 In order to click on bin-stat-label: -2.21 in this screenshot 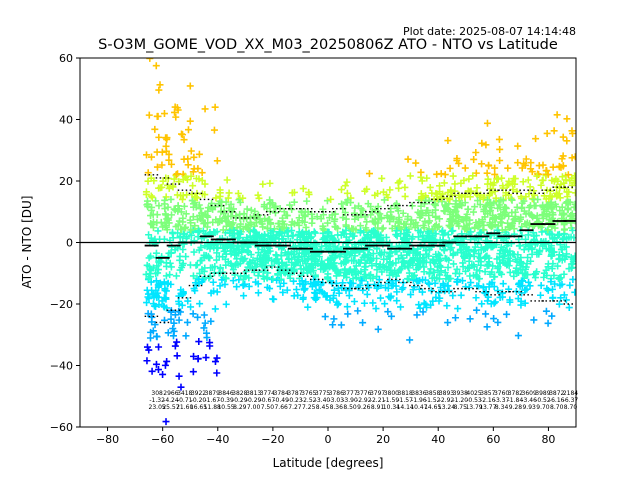, I will do `click(378, 400)`.